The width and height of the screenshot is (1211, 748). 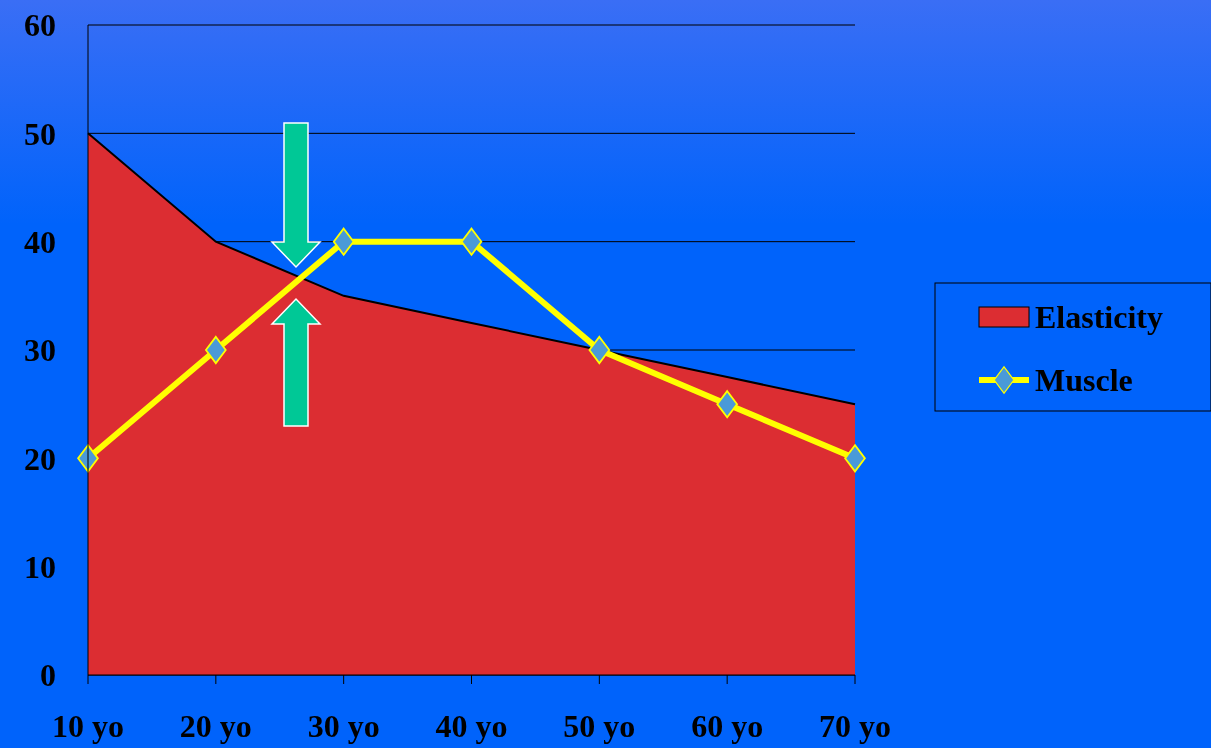 What do you see at coordinates (40, 566) in the screenshot?
I see `y-tick-label: 10` at bounding box center [40, 566].